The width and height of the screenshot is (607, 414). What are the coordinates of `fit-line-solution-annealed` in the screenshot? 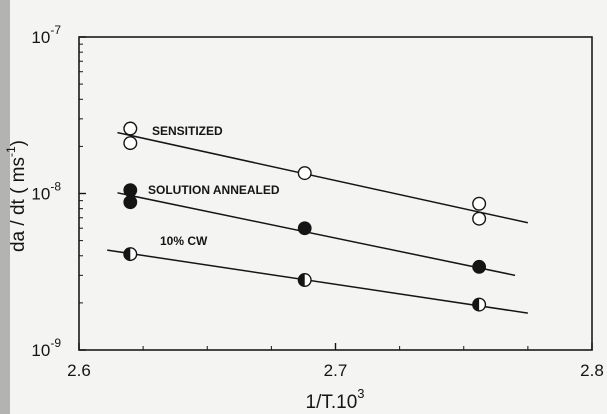 It's located at (316, 234).